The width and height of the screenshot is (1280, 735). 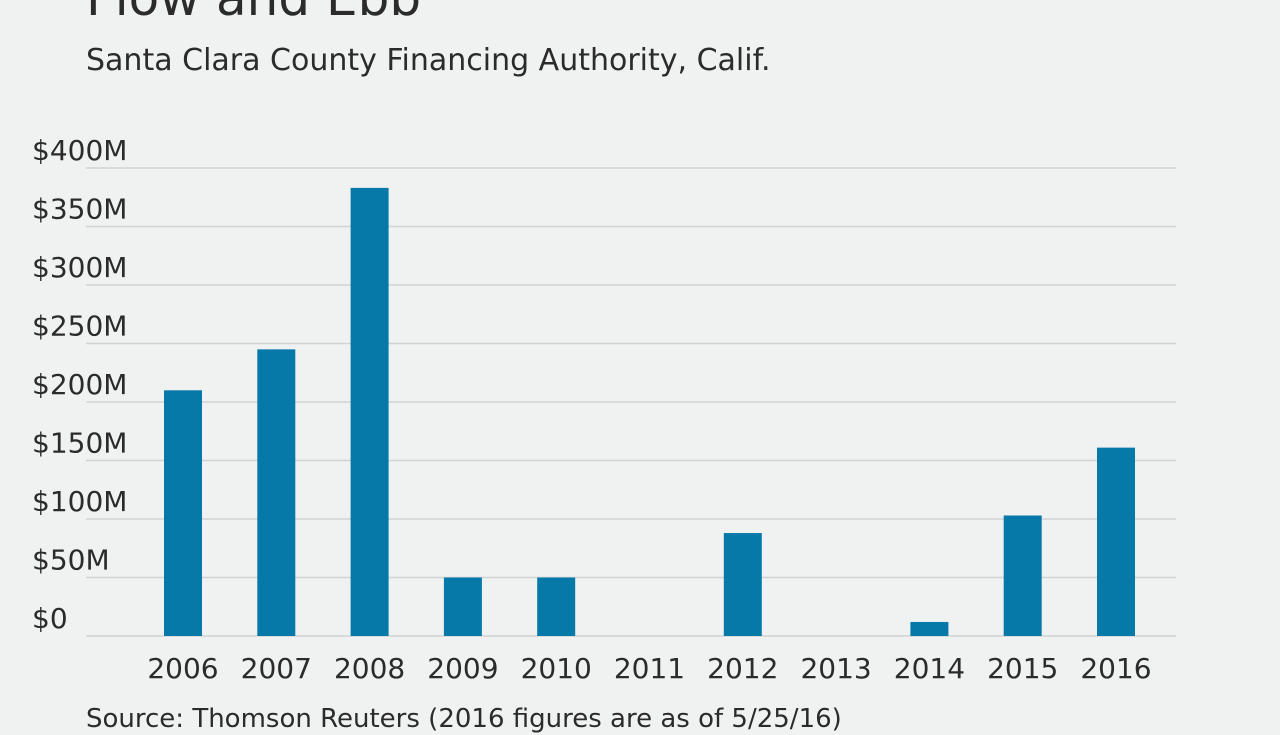 What do you see at coordinates (79, 443) in the screenshot?
I see `y-tick-label: $150M` at bounding box center [79, 443].